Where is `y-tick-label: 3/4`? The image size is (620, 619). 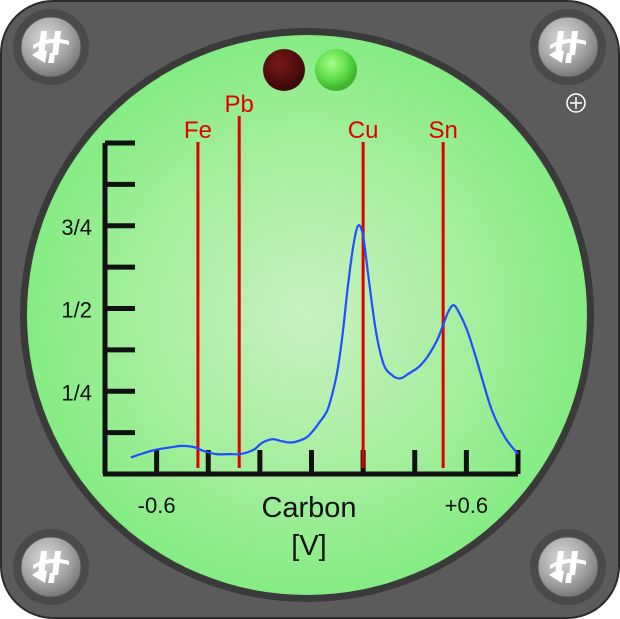
y-tick-label: 3/4 is located at coordinates (76, 227).